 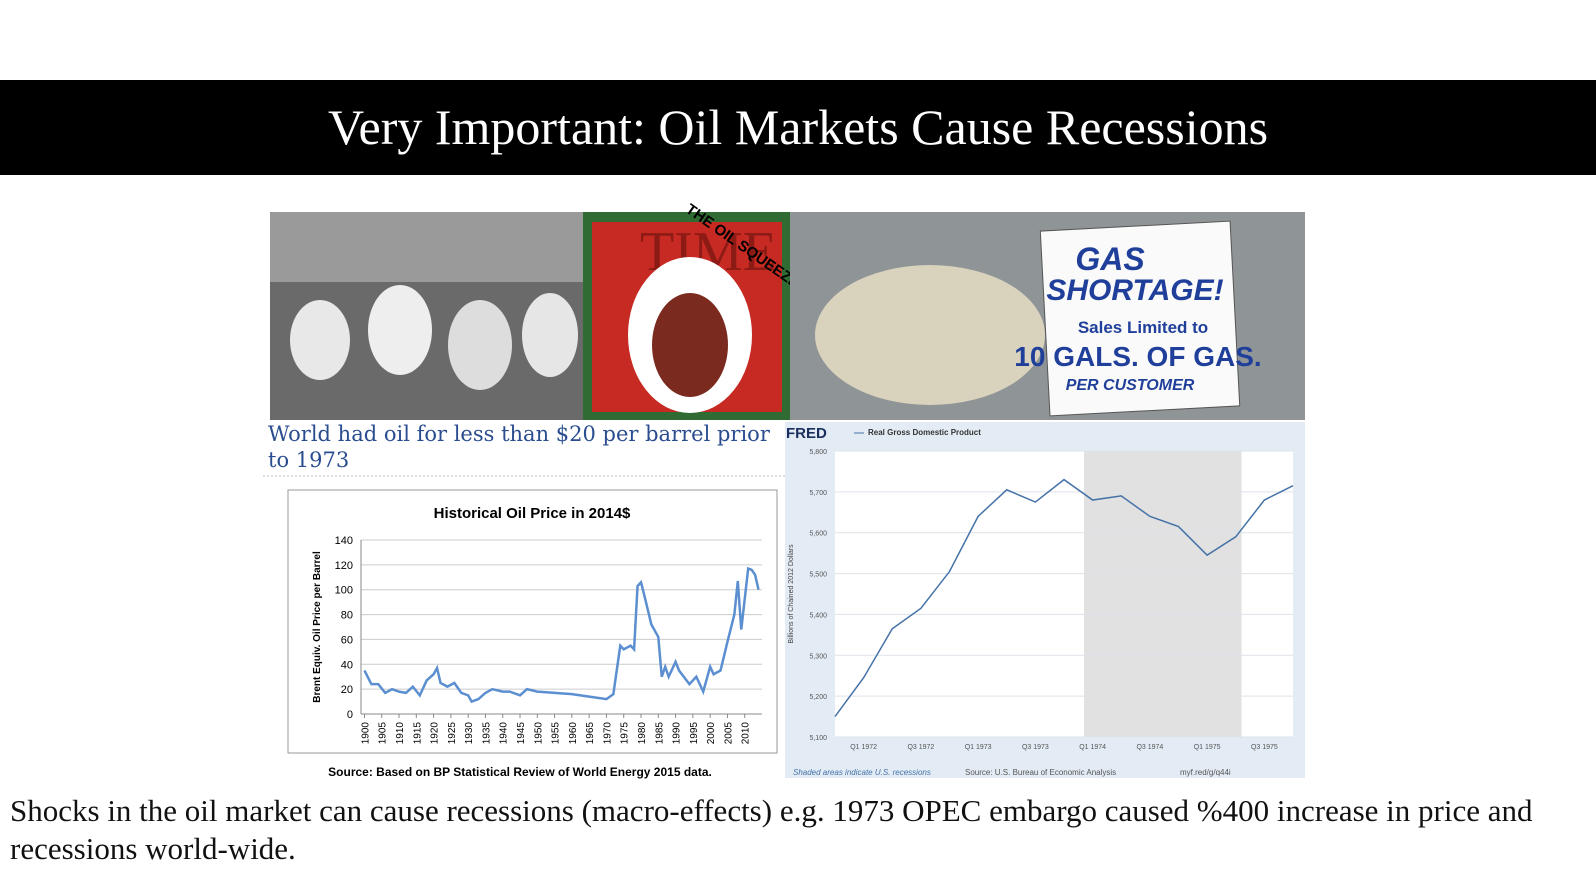 I want to click on x-tick-label: 1915, so click(x=417, y=733).